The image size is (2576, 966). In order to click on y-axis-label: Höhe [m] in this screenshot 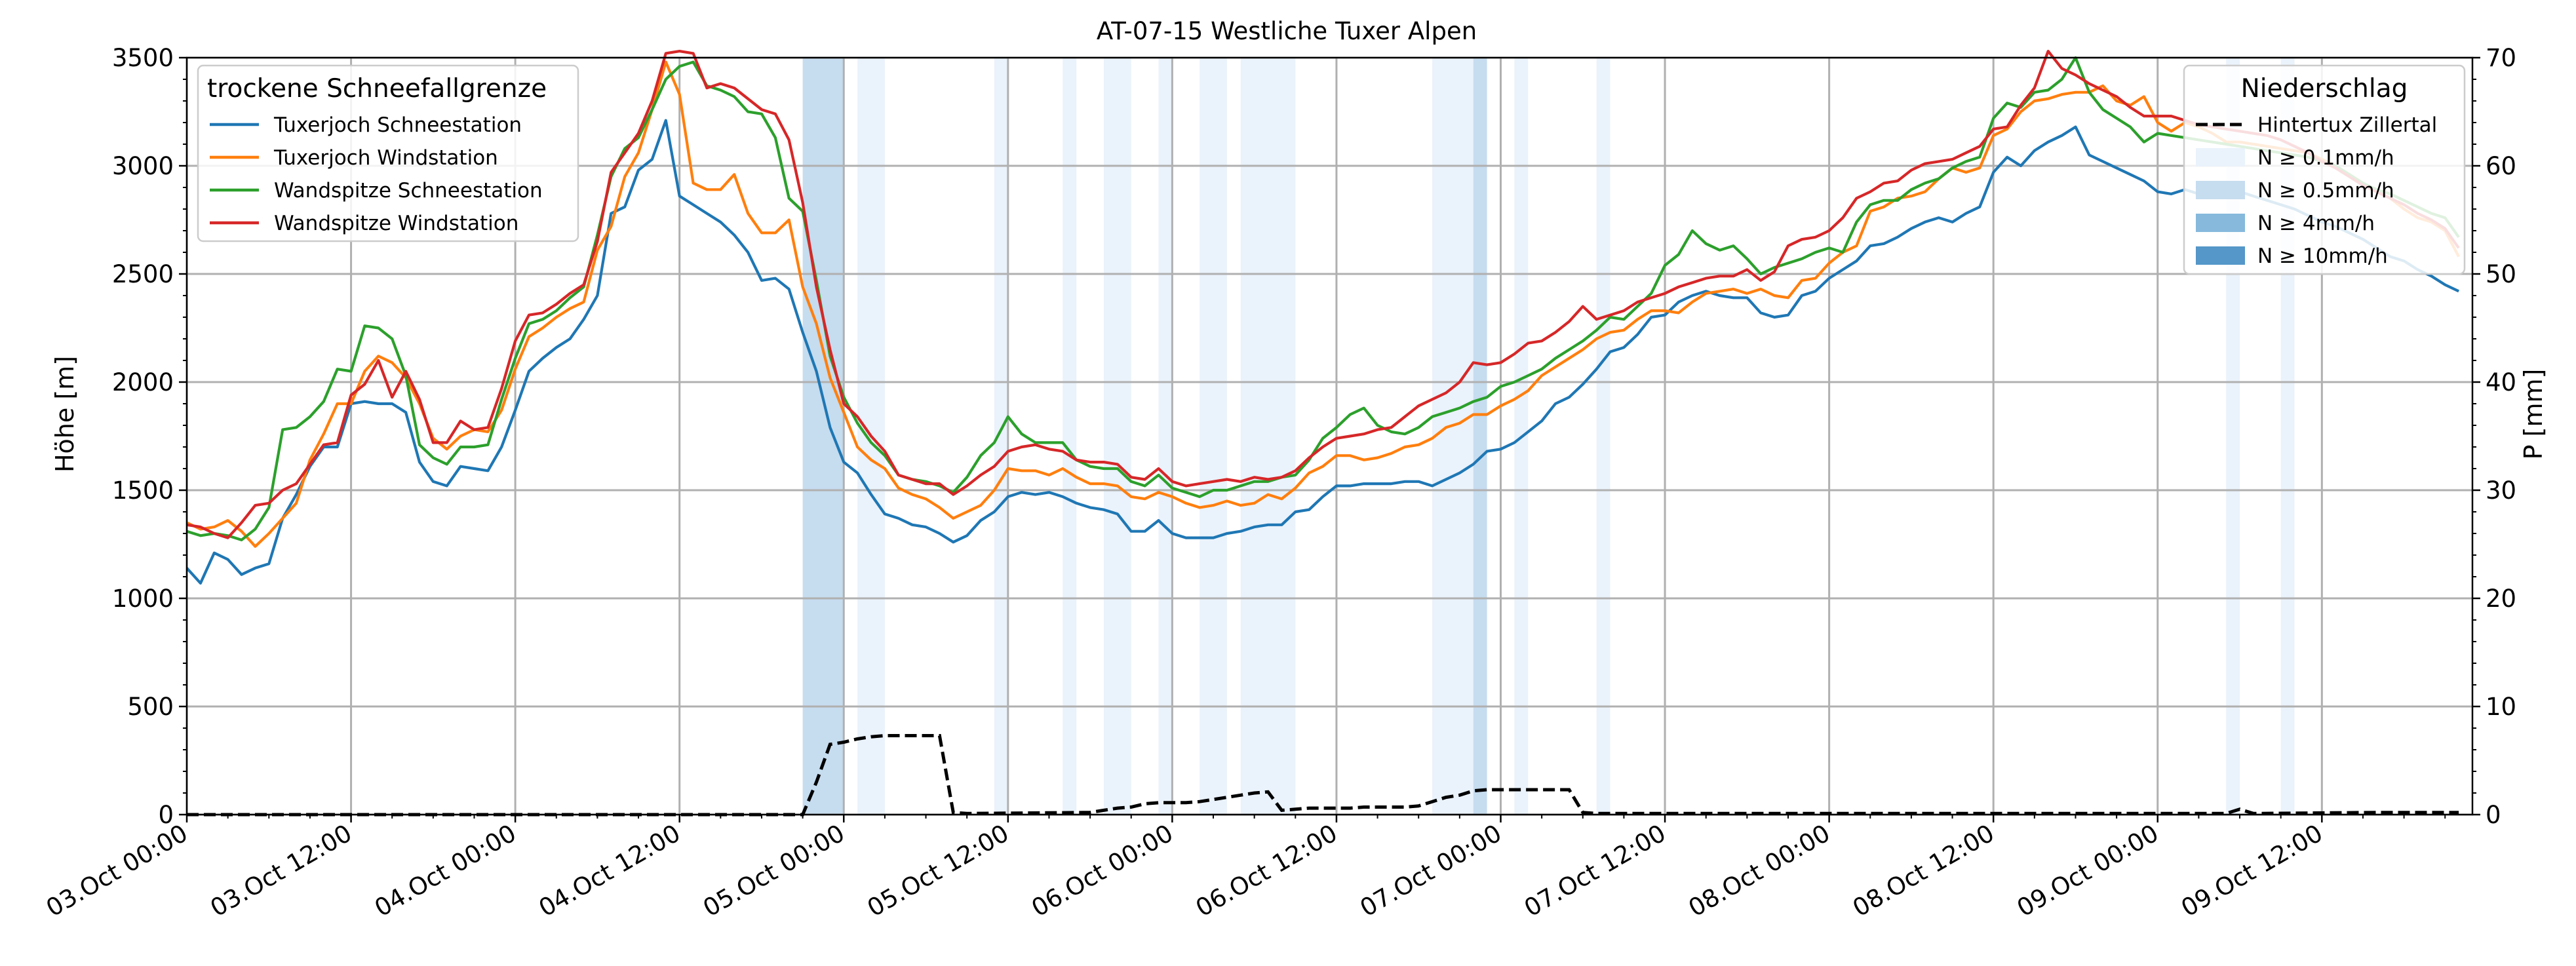, I will do `click(64, 414)`.